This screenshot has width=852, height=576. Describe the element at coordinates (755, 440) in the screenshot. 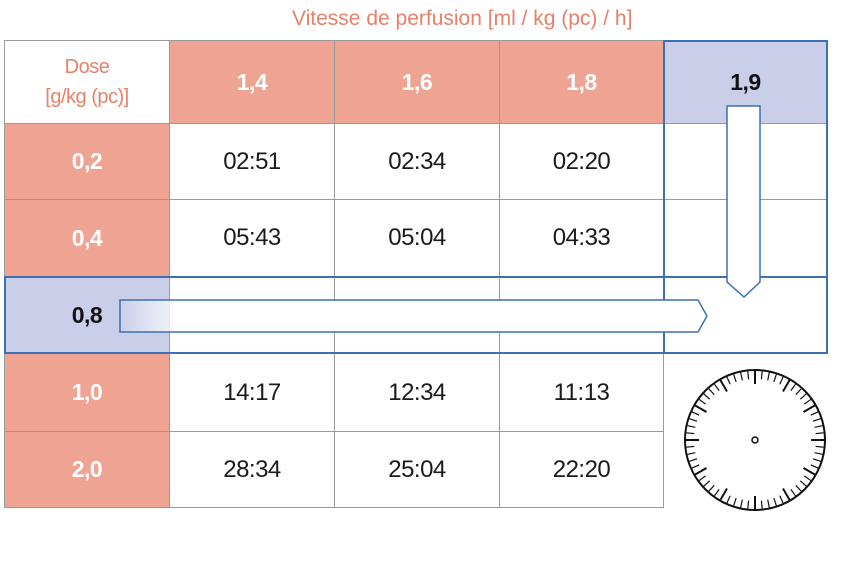

I see `clock-dial-icon` at that location.